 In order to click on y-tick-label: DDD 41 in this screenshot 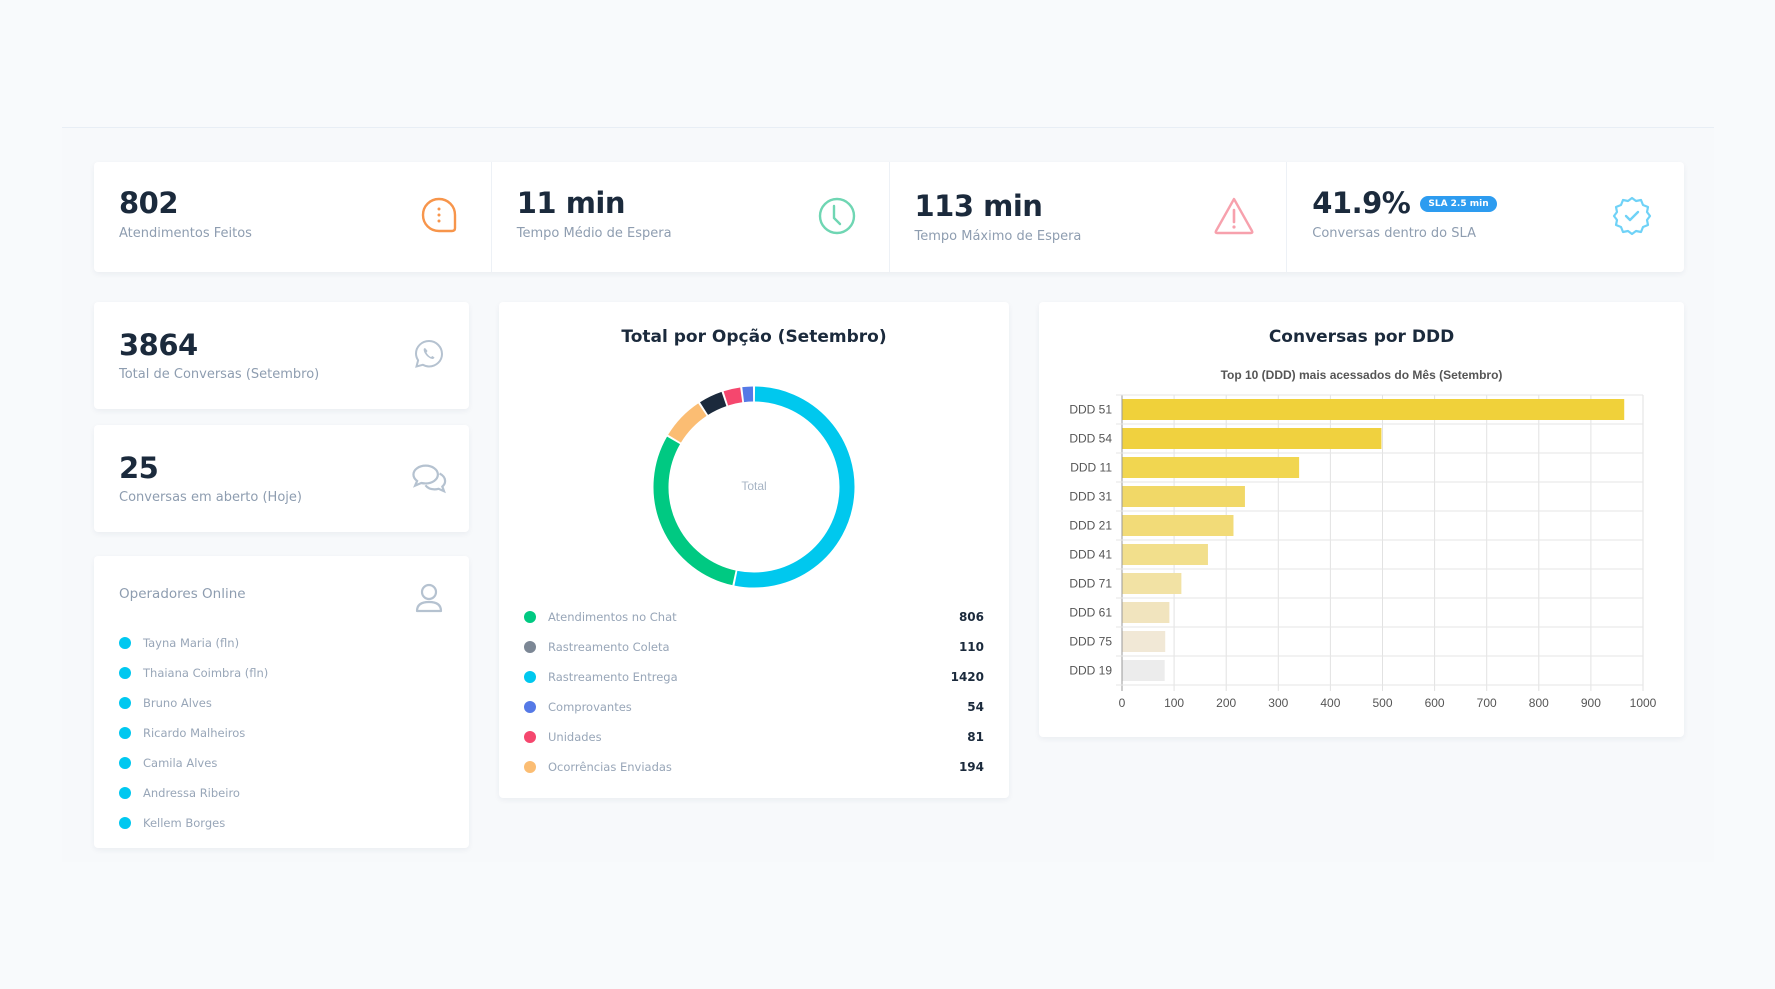, I will do `click(1090, 555)`.